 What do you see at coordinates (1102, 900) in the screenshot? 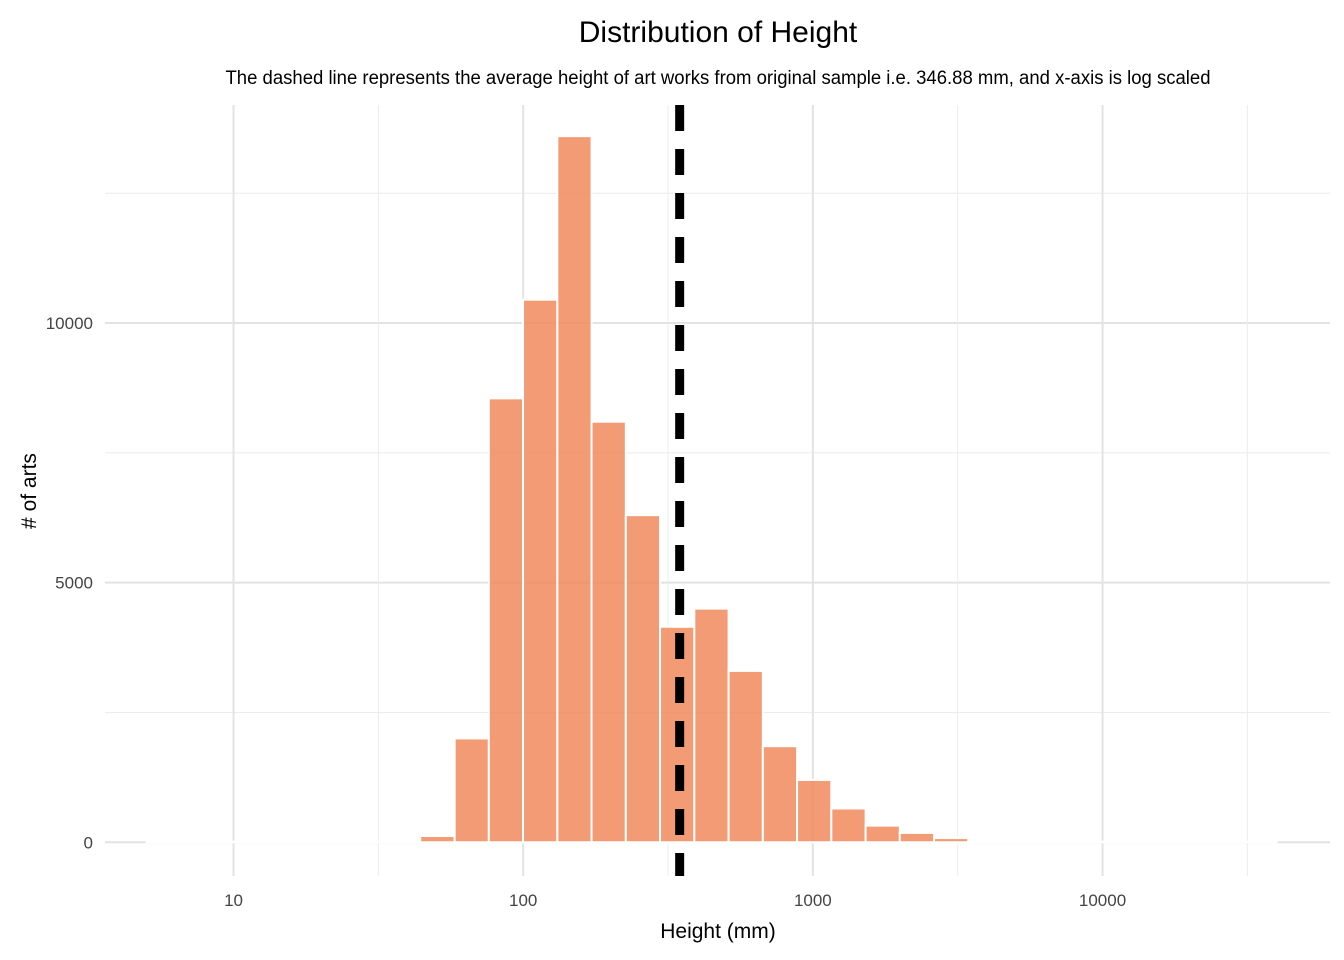
I see `x-tick-label: 10000` at bounding box center [1102, 900].